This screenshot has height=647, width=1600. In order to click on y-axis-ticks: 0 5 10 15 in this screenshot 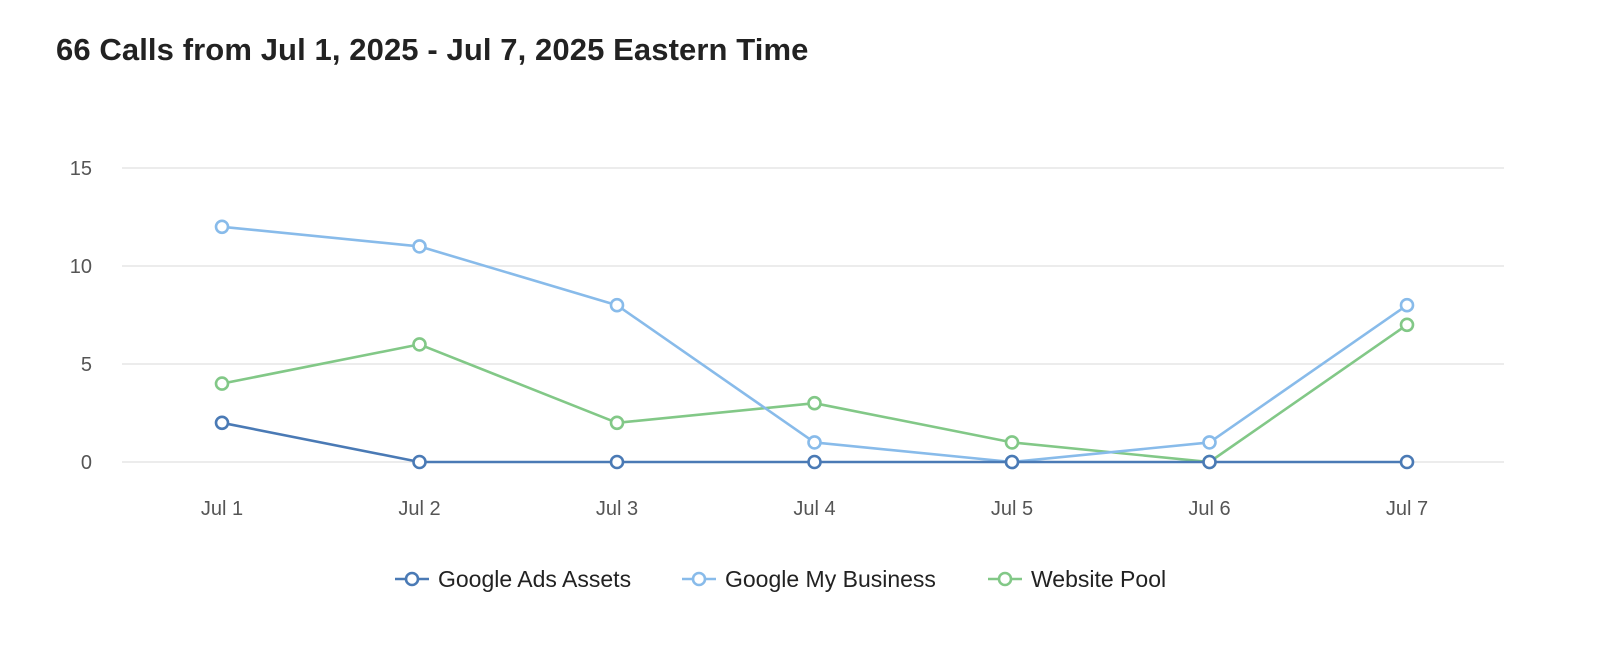, I will do `click(81, 316)`.